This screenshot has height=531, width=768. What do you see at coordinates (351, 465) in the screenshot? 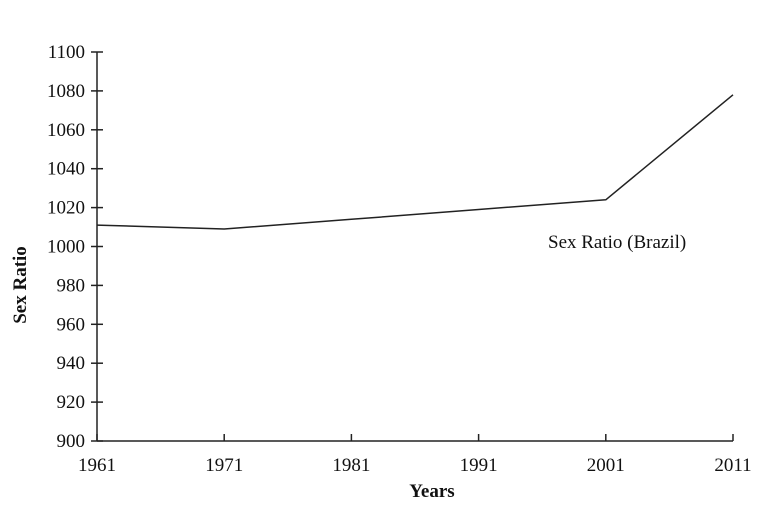
I see `x-tick-label: 1981` at bounding box center [351, 465].